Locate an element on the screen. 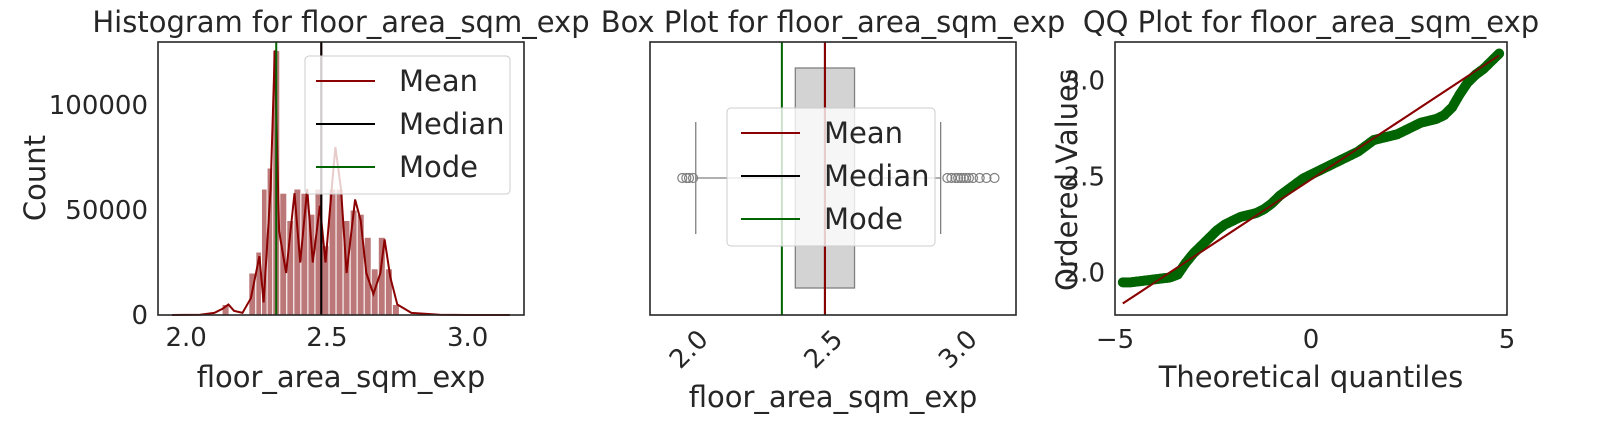 Image resolution: width=1601 pixels, height=432 pixels. x-tick-labels: −5 0 5 is located at coordinates (1305, 340).